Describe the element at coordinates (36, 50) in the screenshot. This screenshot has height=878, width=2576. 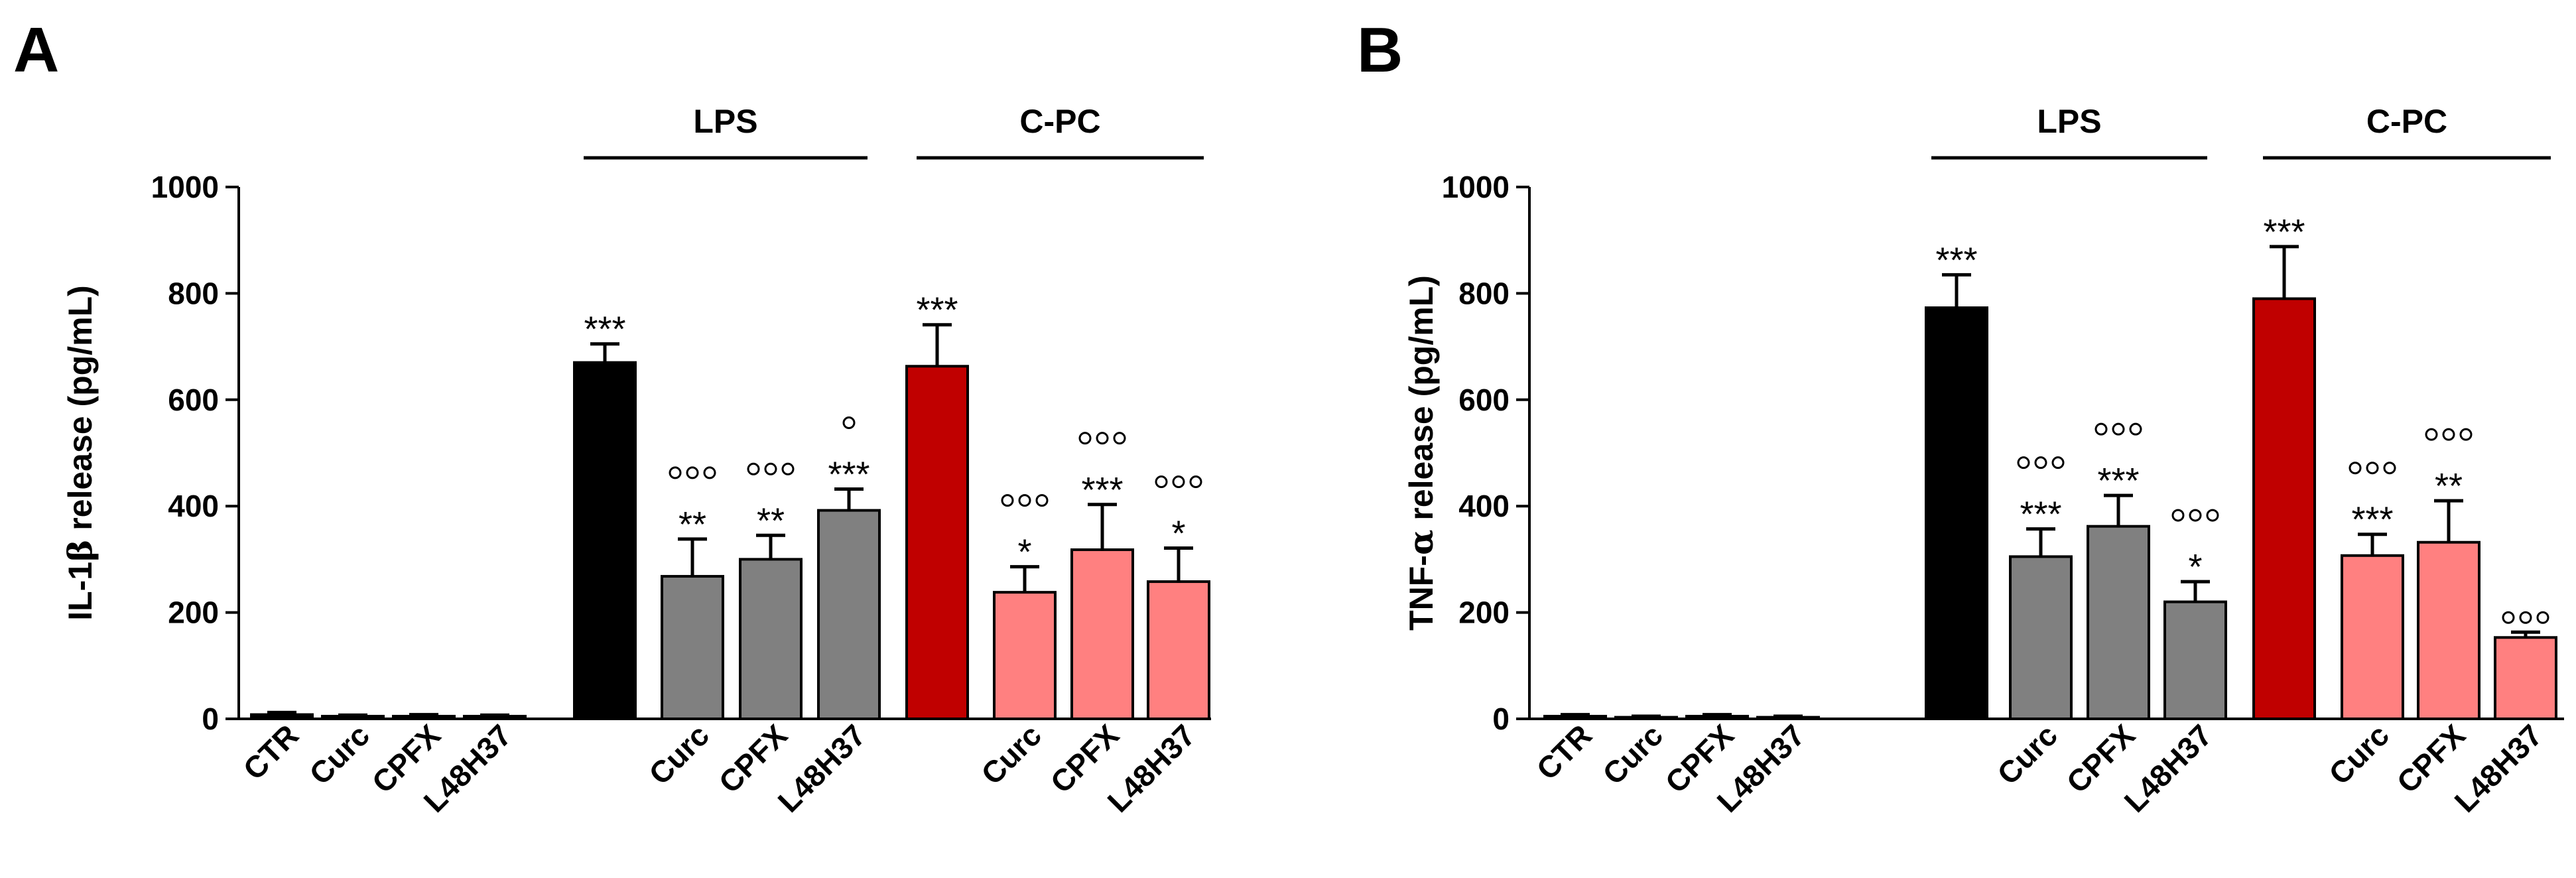
I see `panel-letter: A` at that location.